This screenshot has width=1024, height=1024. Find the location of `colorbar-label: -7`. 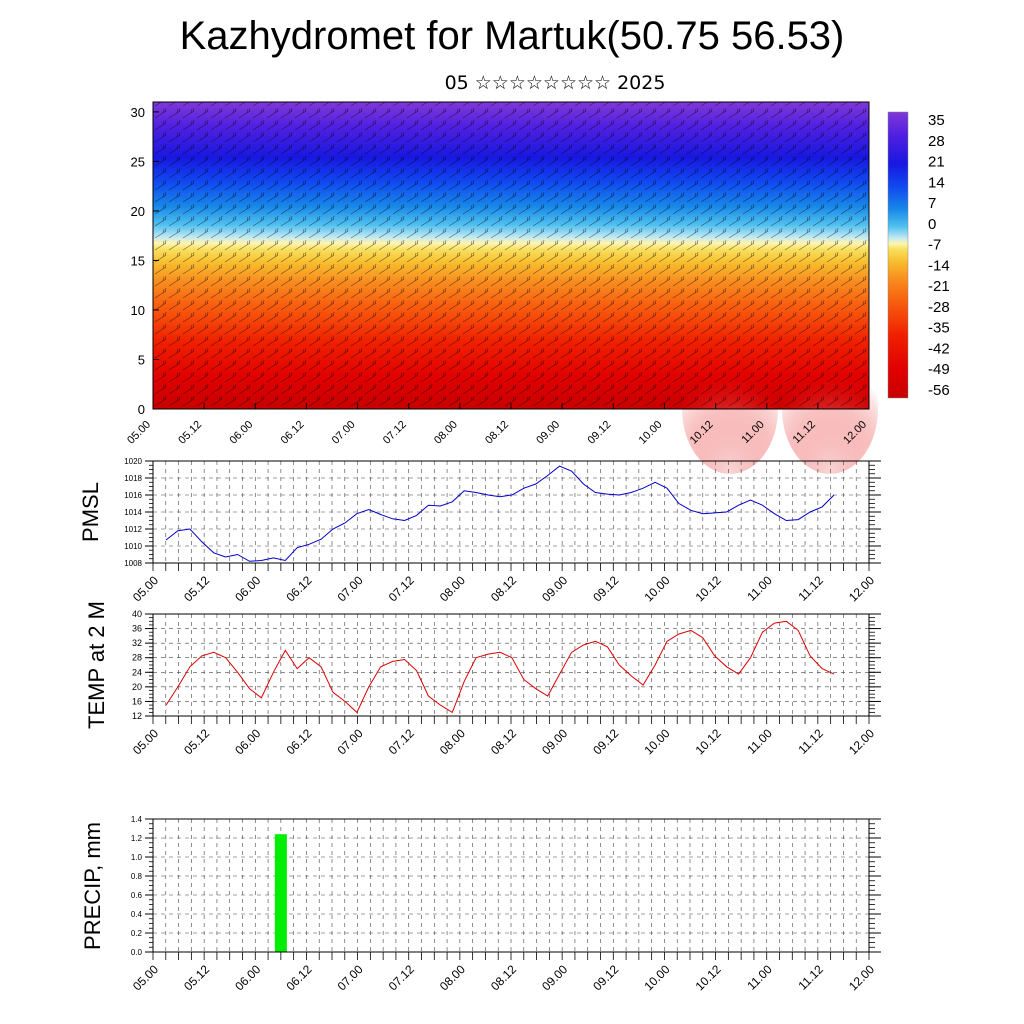

colorbar-label: -7 is located at coordinates (934, 245).